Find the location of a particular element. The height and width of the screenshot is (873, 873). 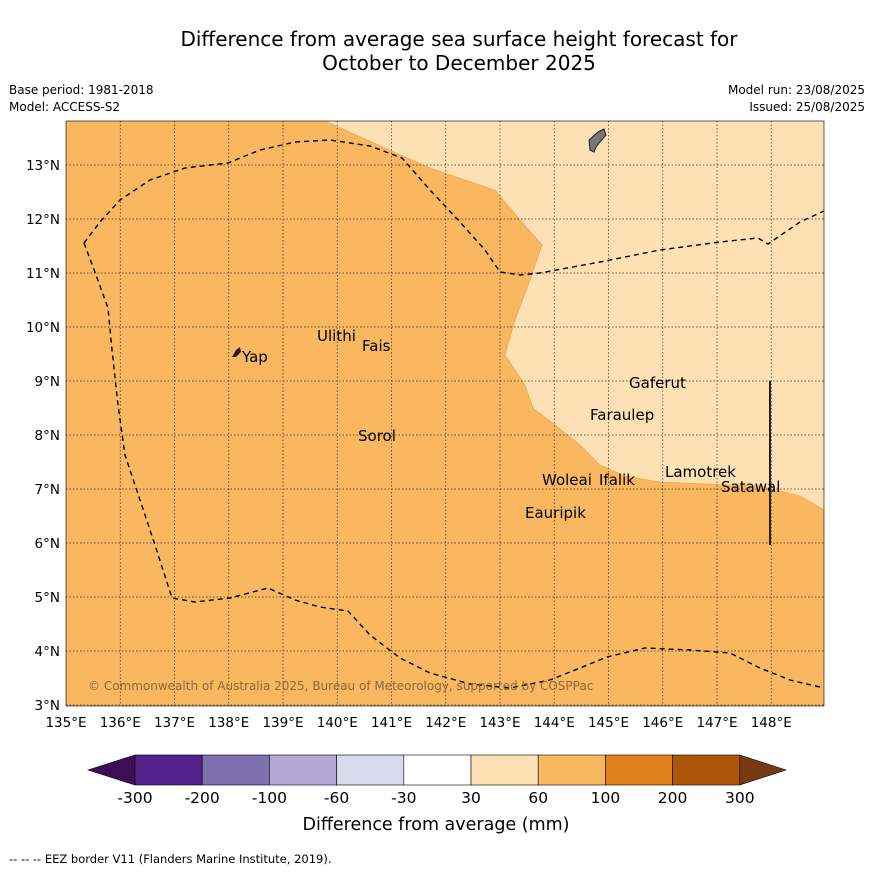

colorbar-extend-high is located at coordinates (763, 770).